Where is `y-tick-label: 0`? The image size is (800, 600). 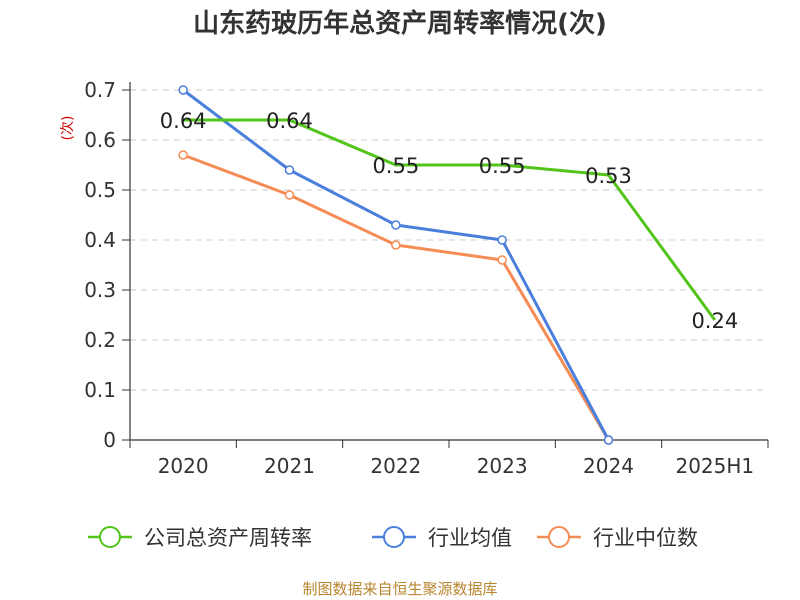
y-tick-label: 0 is located at coordinates (109, 440).